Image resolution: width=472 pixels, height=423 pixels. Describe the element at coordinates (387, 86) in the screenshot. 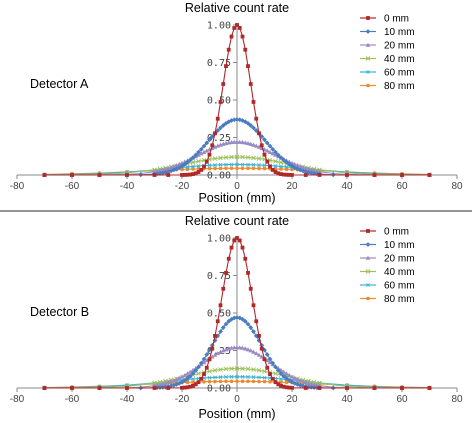

I see `legend-item: 80 mm` at that location.